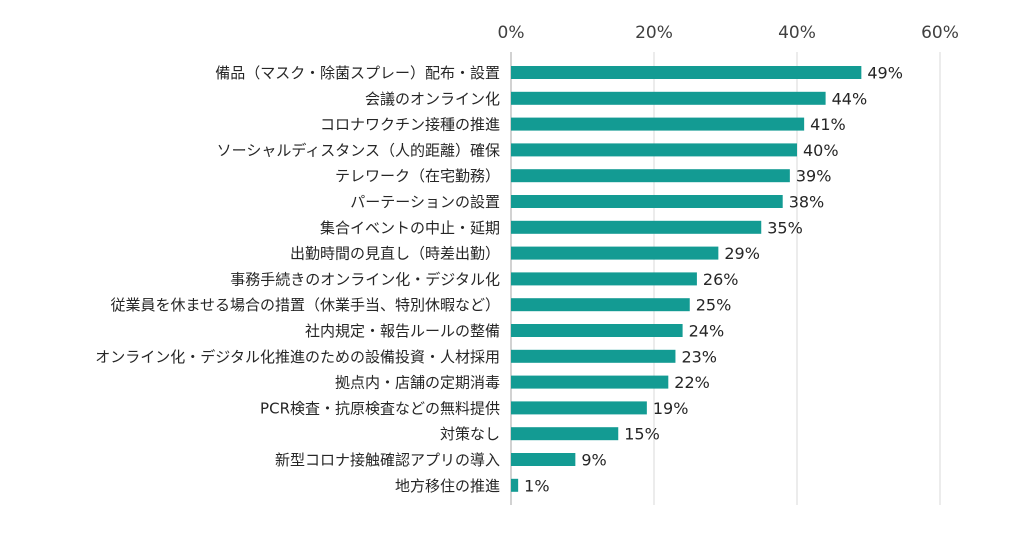 Image resolution: width=1024 pixels, height=533 pixels. What do you see at coordinates (654, 33) in the screenshot?
I see `x-tick-label: 20%` at bounding box center [654, 33].